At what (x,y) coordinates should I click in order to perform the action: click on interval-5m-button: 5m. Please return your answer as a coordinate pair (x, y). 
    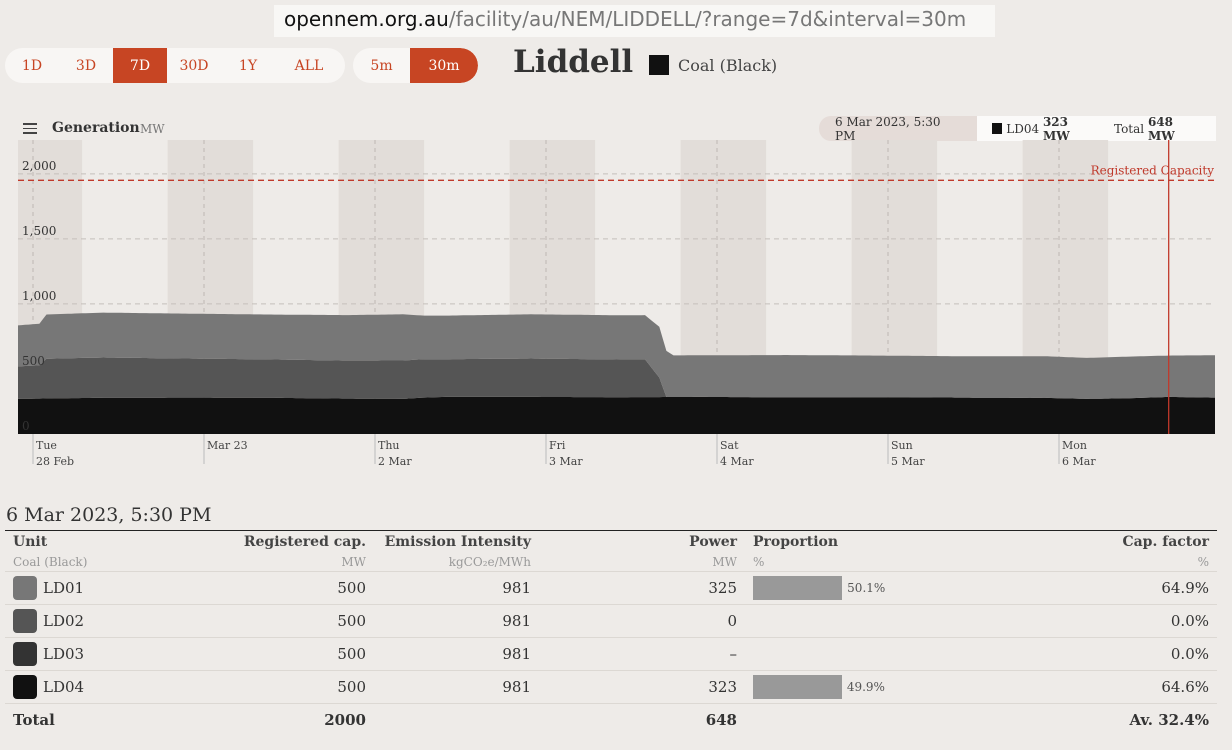
    Looking at the image, I should click on (381, 65).